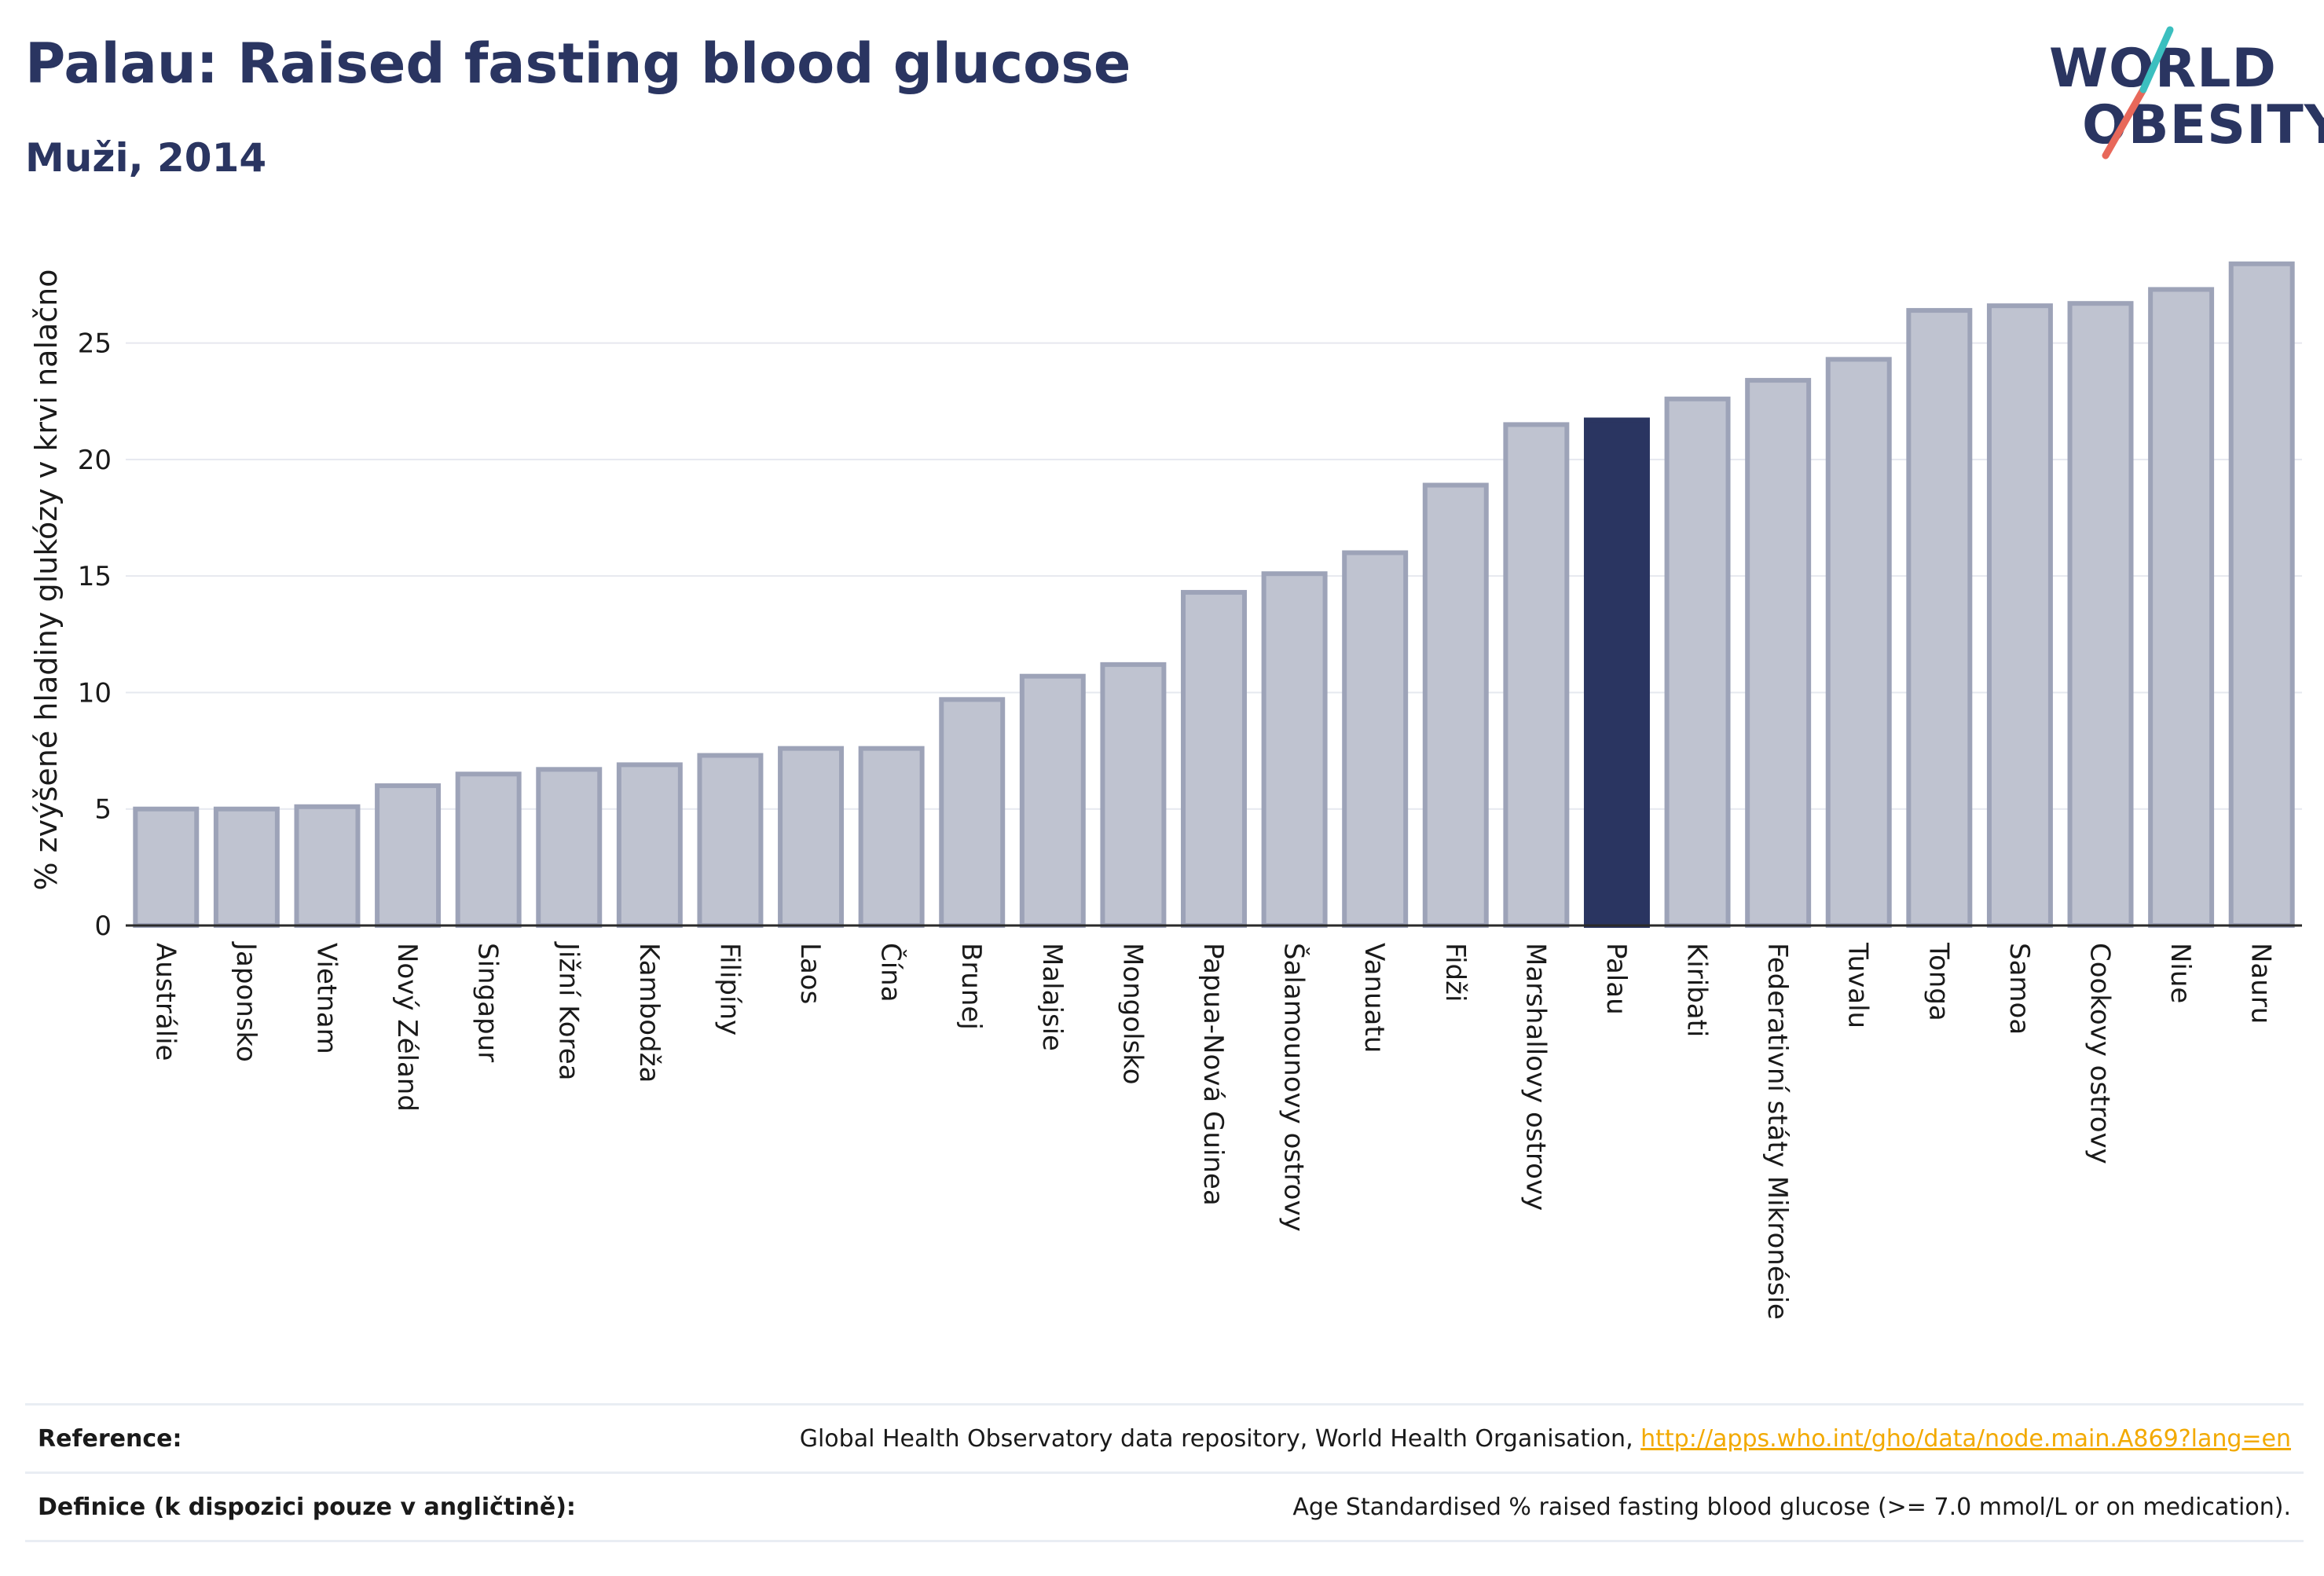 This screenshot has width=2324, height=1576. What do you see at coordinates (971, 986) in the screenshot?
I see `x-tick-label: Brunej` at bounding box center [971, 986].